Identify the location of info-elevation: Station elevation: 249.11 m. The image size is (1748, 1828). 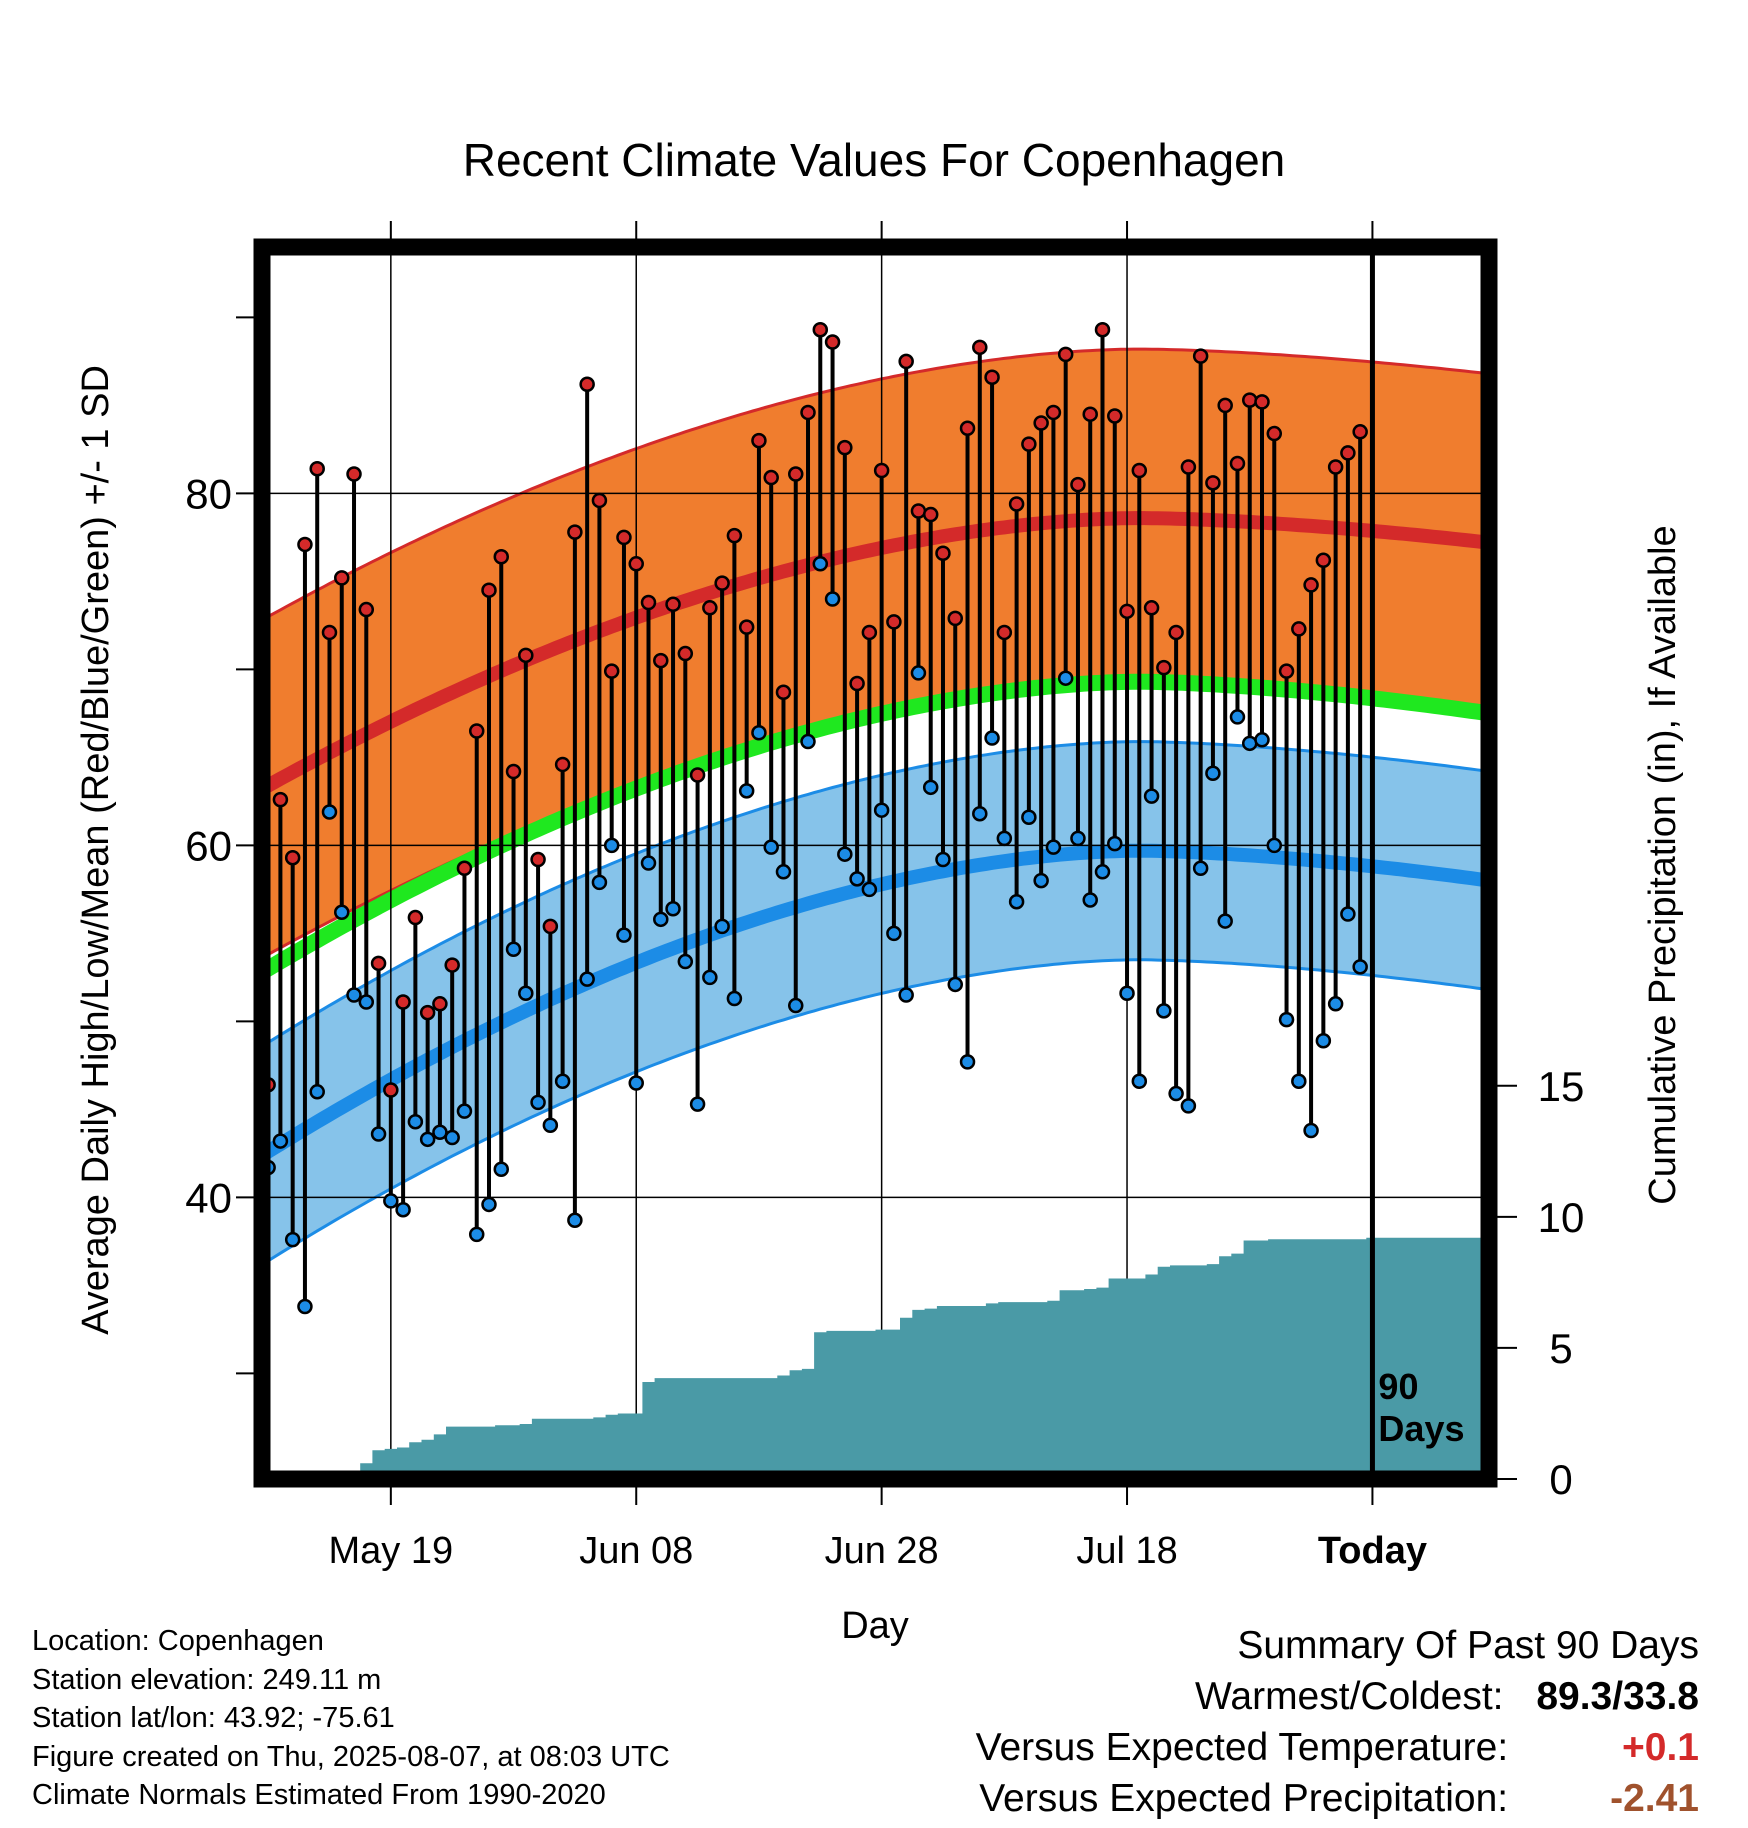
(207, 1679).